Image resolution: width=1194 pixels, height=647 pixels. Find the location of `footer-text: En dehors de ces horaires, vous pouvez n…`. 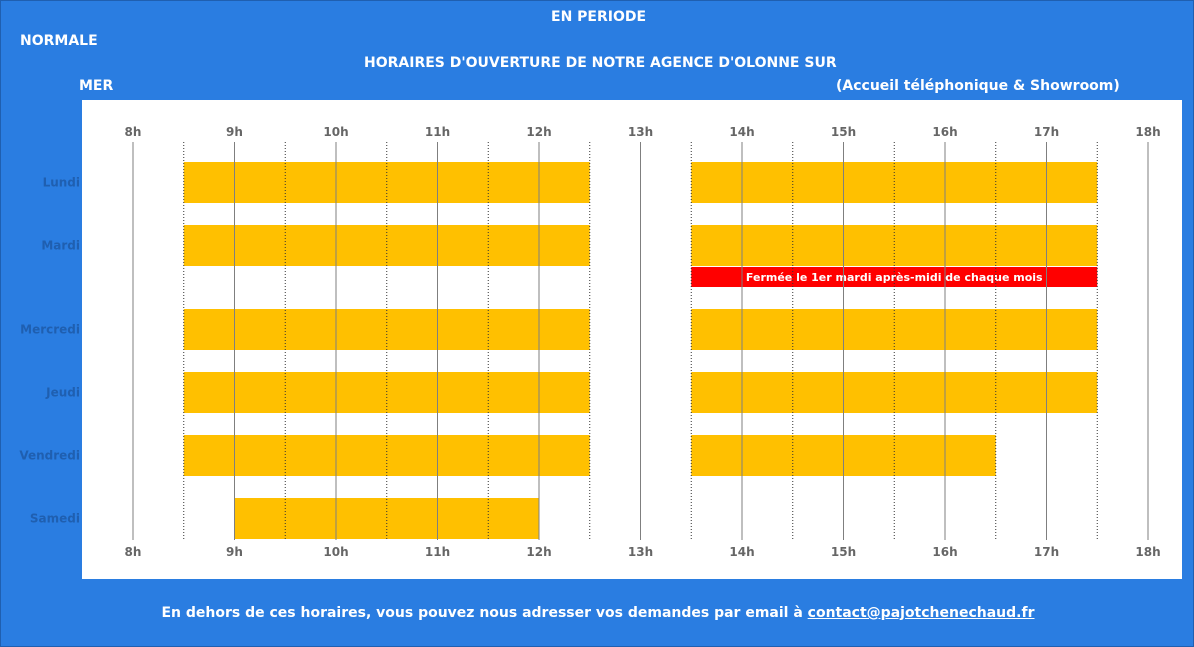

footer-text: En dehors de ces horaires, vous pouvez n… is located at coordinates (484, 613).